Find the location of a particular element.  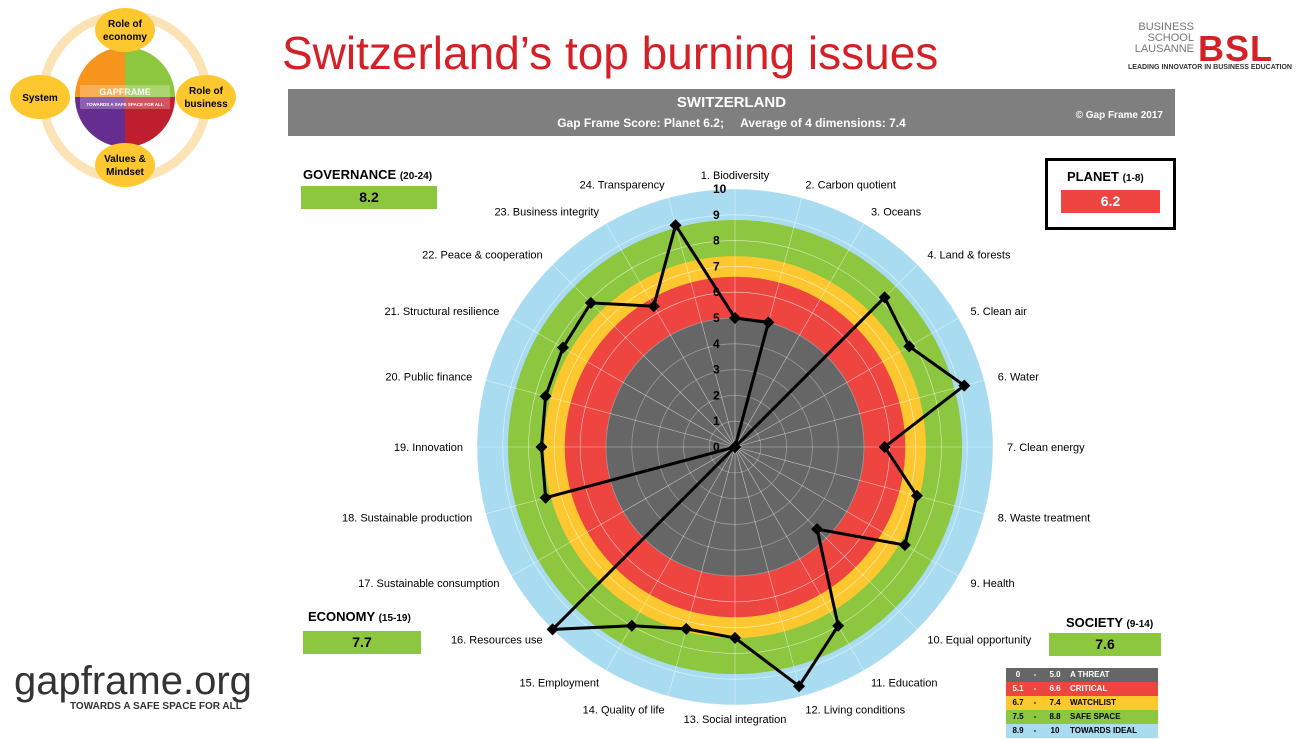

framework-node-business-line1: Role of is located at coordinates (206, 91).